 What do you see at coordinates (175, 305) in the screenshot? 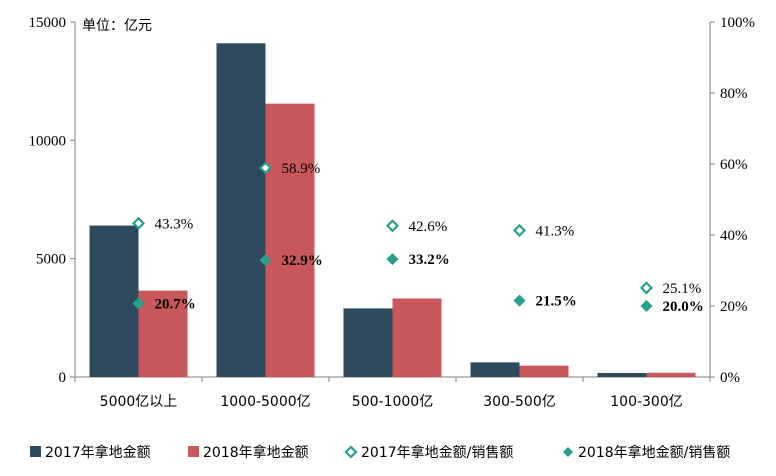
I see `ratio-2018-label: 20.7%` at bounding box center [175, 305].